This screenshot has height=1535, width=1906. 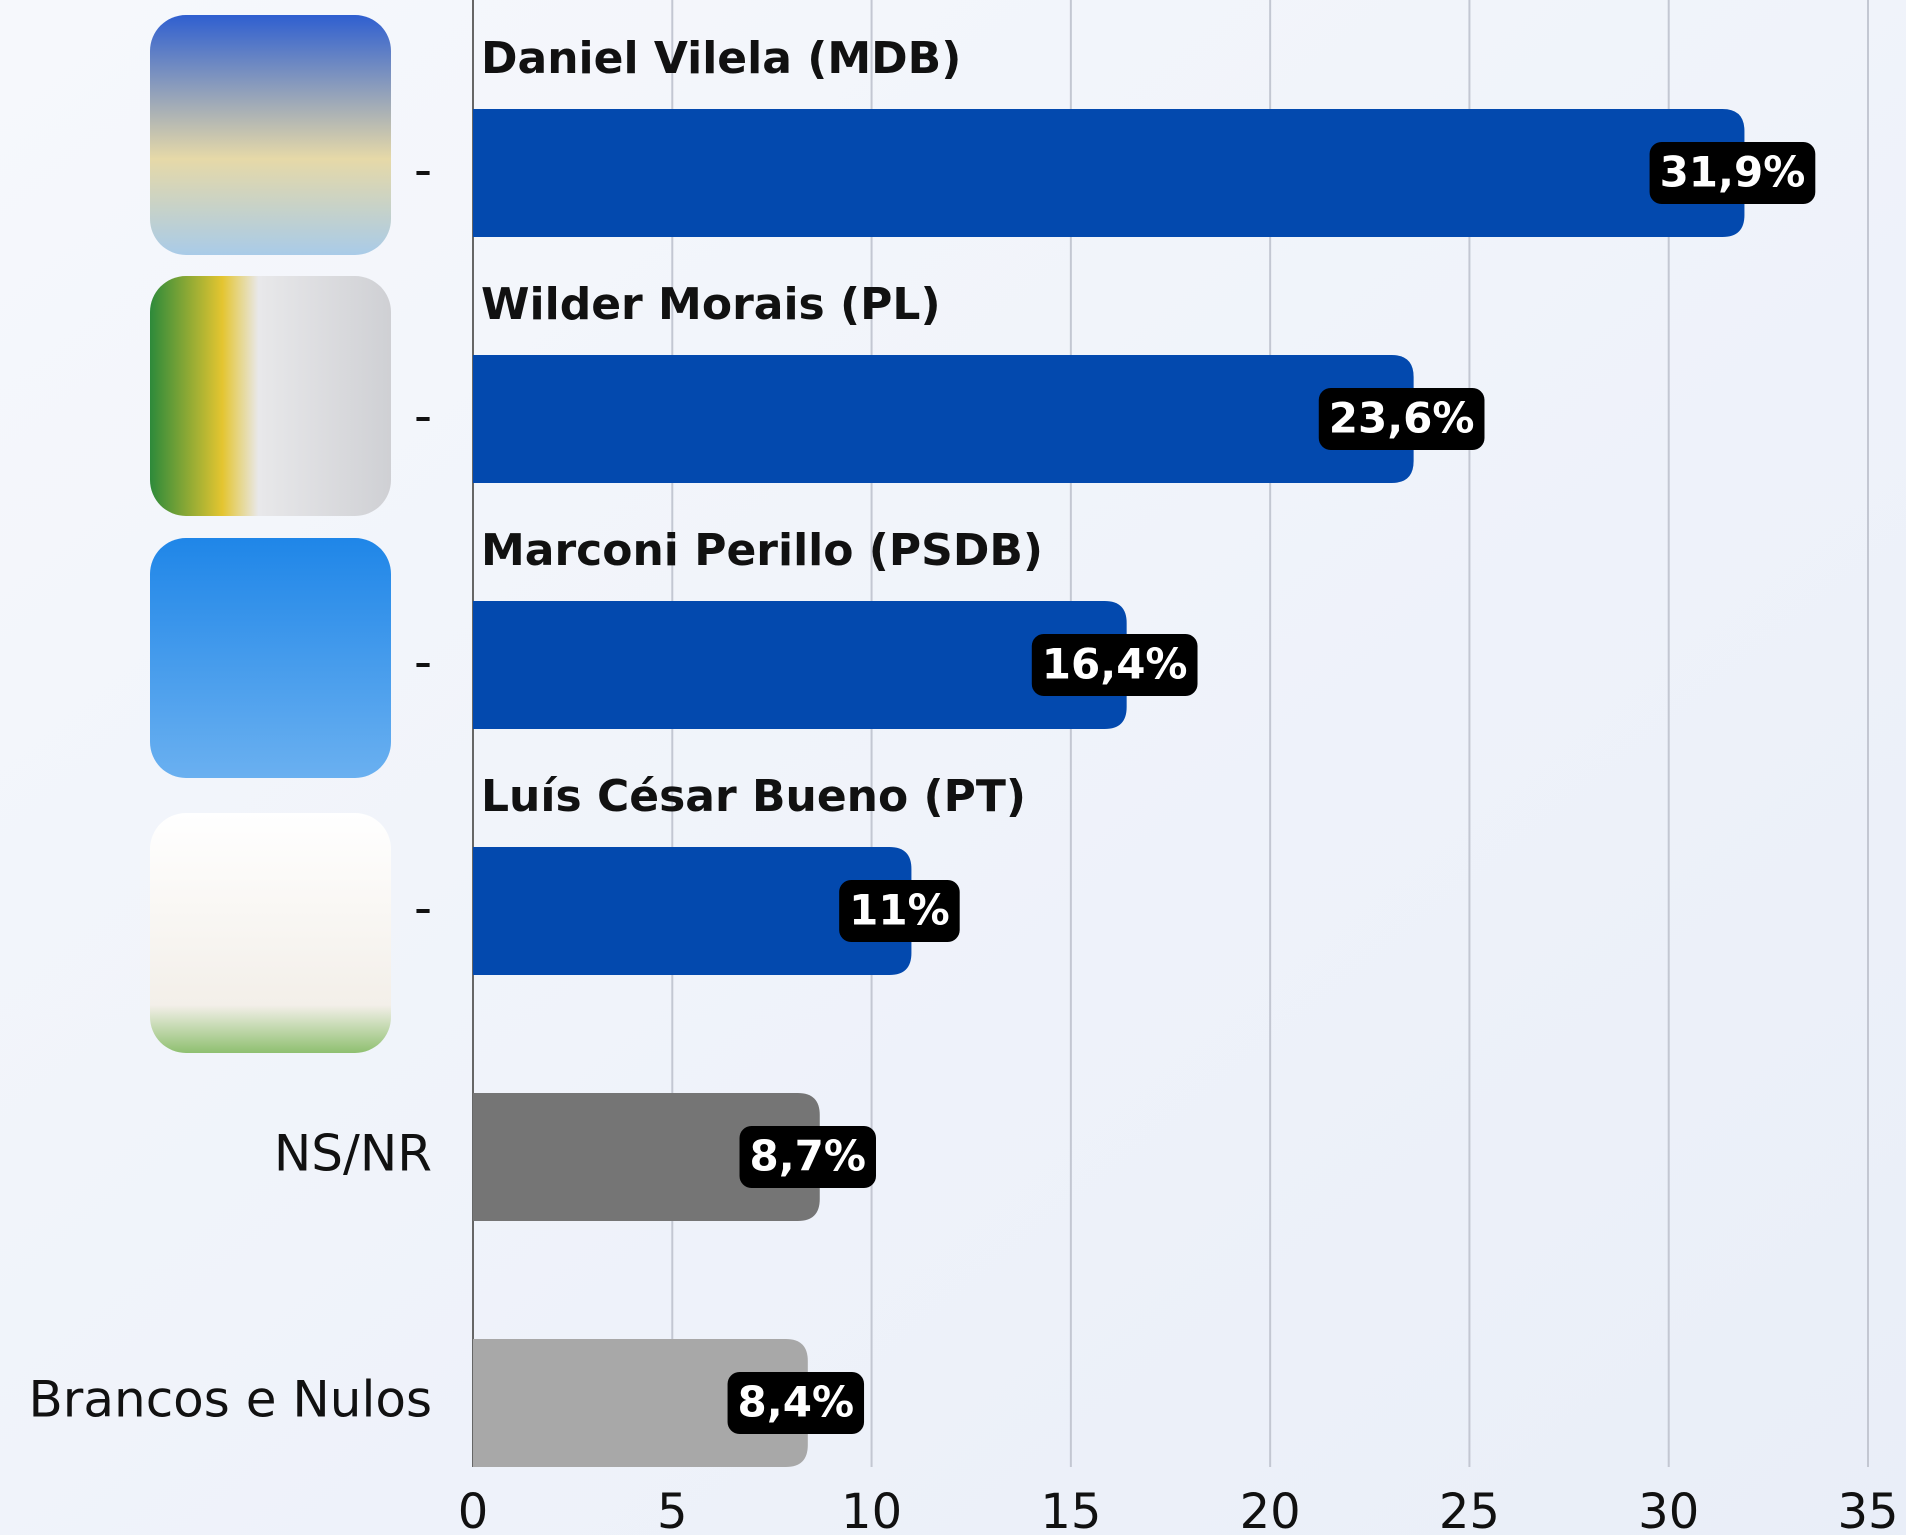 I want to click on value-label: 8,4%, so click(x=796, y=1403).